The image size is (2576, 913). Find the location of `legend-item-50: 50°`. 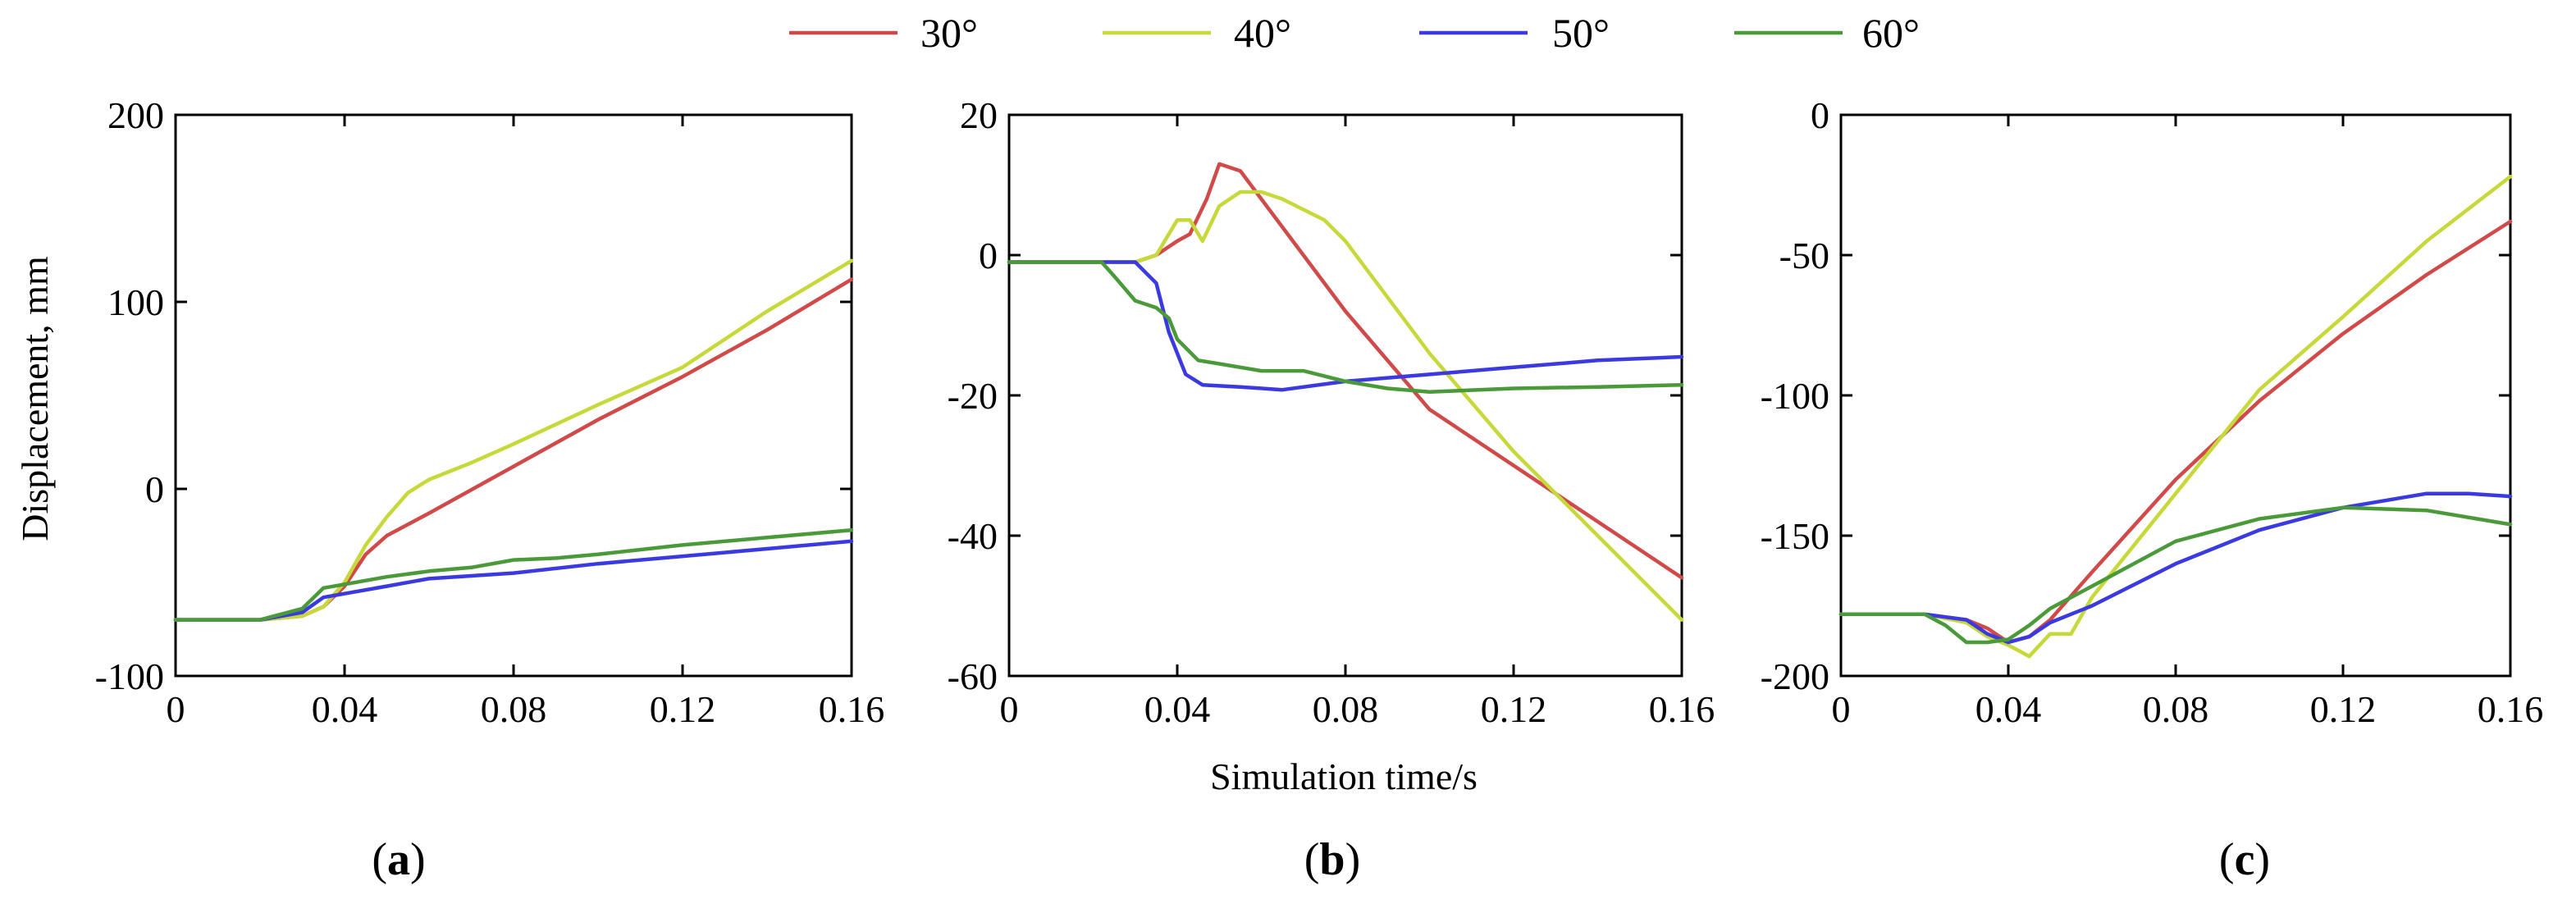

legend-item-50: 50° is located at coordinates (1515, 33).